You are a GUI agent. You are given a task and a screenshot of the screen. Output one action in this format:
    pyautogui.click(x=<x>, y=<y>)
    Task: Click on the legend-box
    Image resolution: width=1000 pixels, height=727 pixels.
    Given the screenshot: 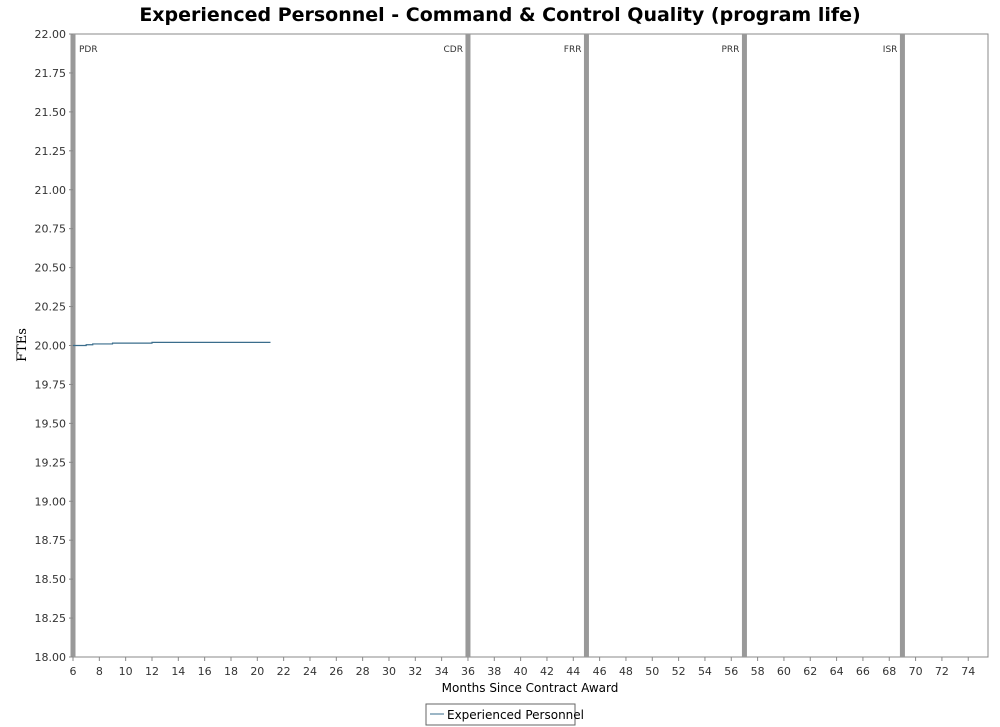 What is the action you would take?
    pyautogui.click(x=500, y=714)
    